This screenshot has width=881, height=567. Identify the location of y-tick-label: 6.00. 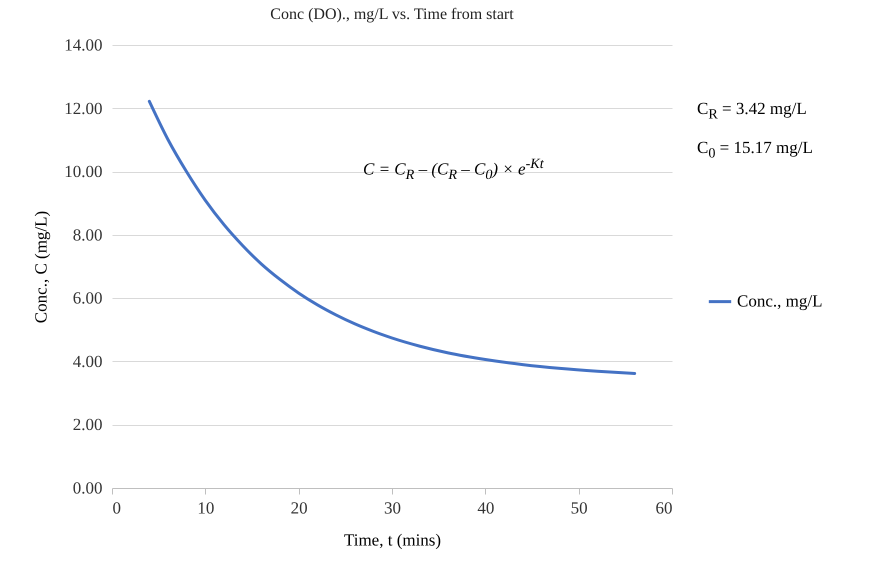
(87, 298).